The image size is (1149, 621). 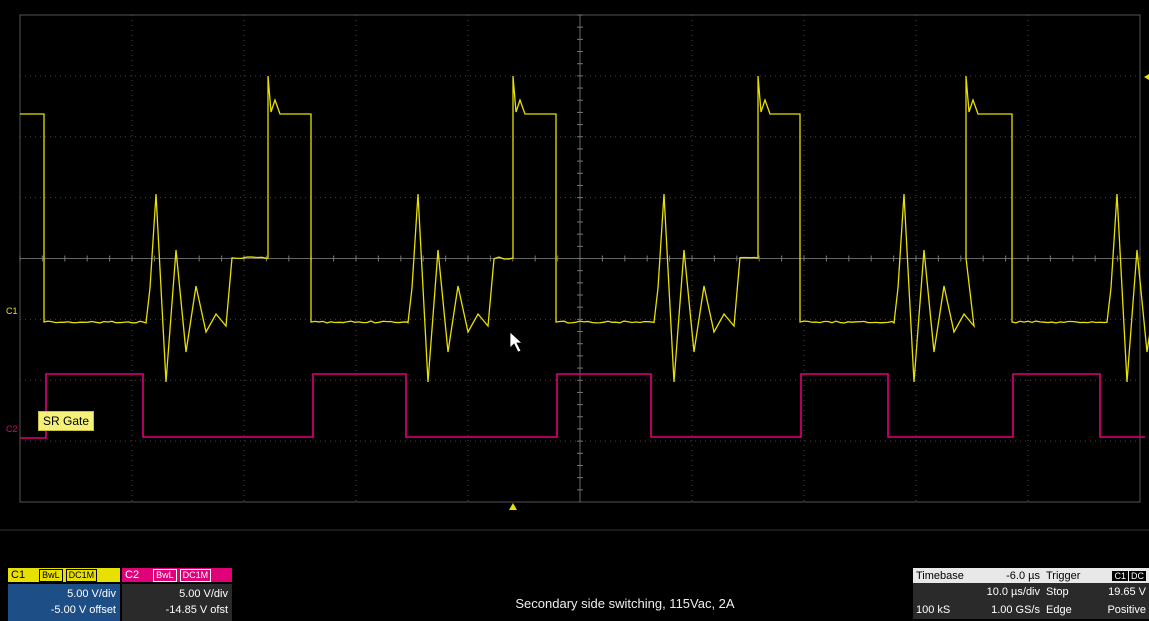 What do you see at coordinates (62, 610) in the screenshot?
I see `ch1-offset: -5.00 V offset` at bounding box center [62, 610].